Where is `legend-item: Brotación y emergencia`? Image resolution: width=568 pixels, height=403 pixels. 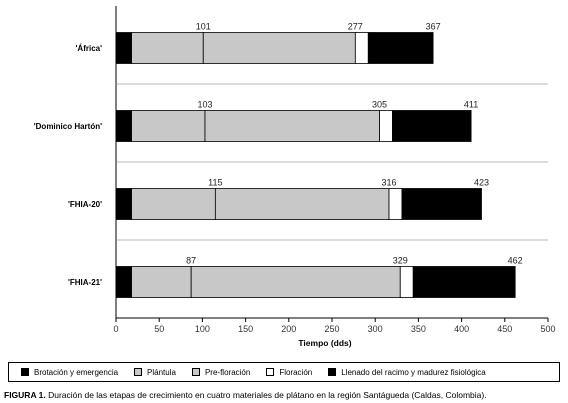 legend-item: Brotación y emergencia is located at coordinates (69, 372).